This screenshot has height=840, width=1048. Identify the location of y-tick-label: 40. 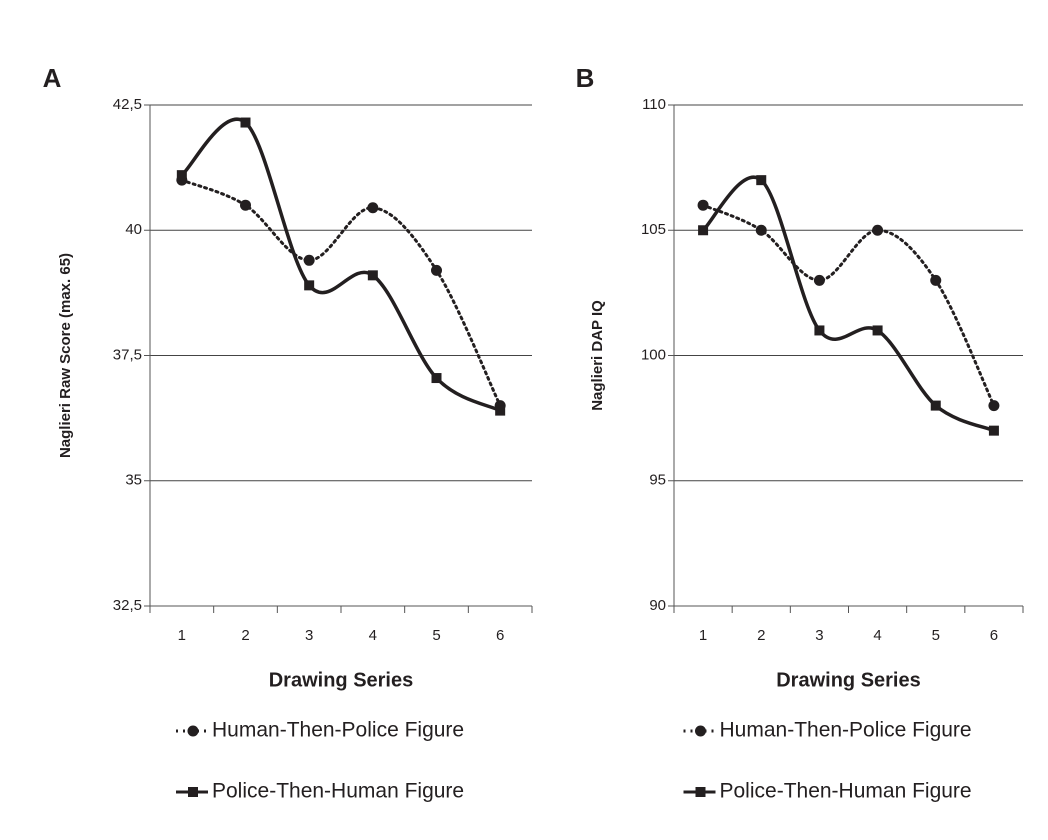
(133, 229).